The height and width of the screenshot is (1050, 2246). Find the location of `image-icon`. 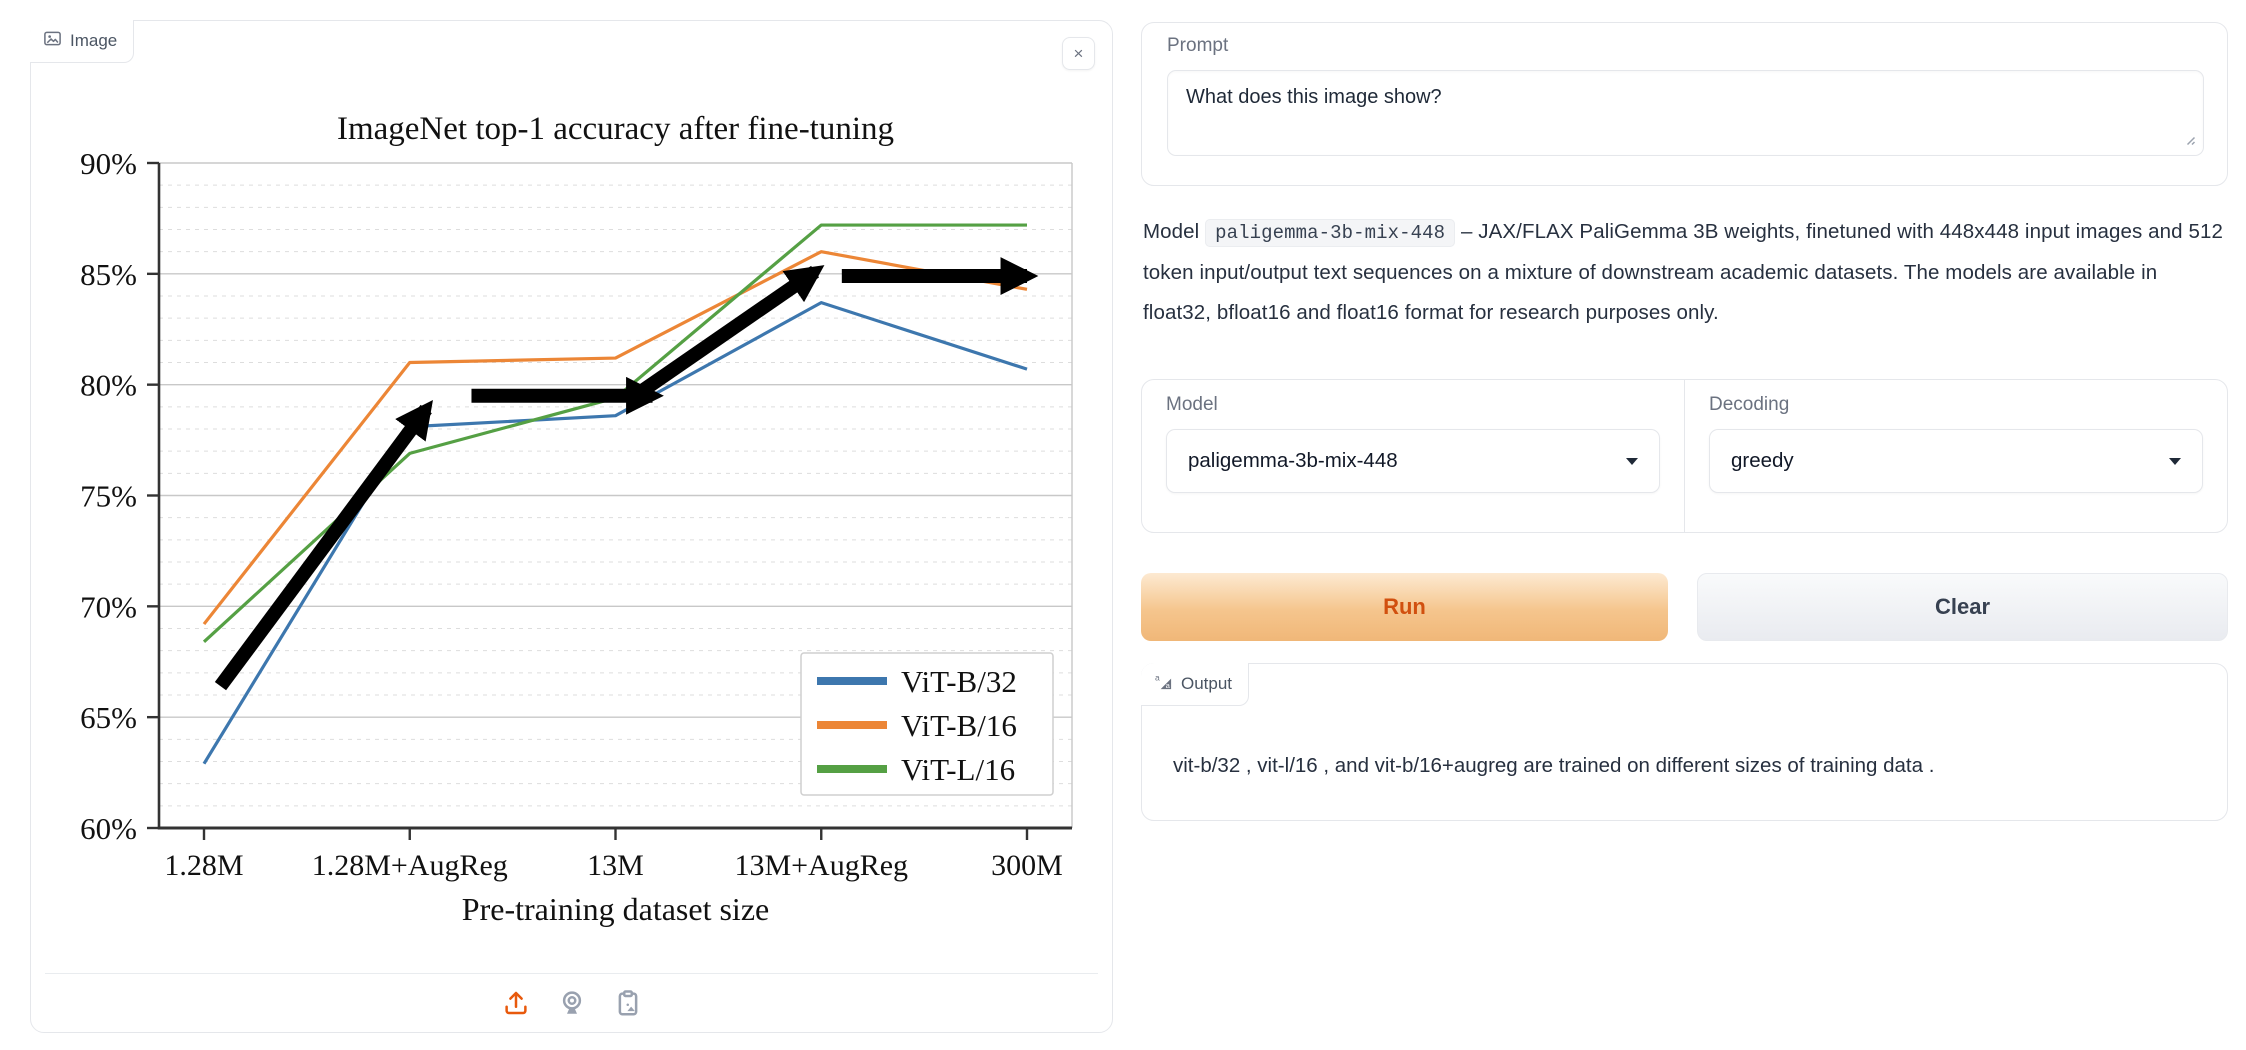

image-icon is located at coordinates (52, 41).